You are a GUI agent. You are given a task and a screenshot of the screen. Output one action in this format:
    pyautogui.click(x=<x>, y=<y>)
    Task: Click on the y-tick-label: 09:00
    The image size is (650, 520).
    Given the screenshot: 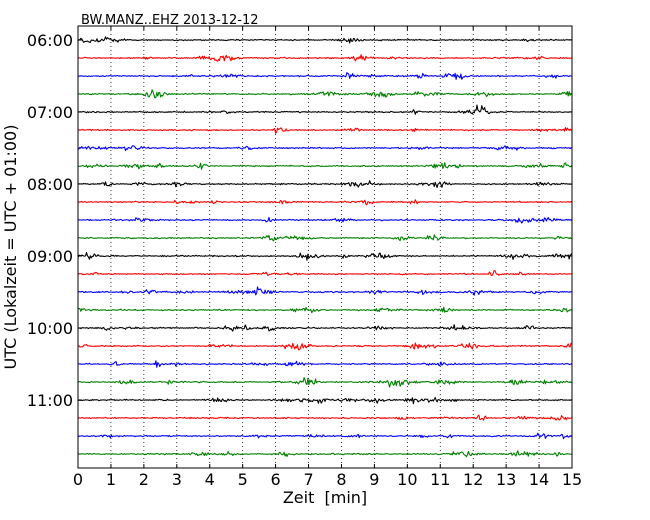 What is the action you would take?
    pyautogui.click(x=50, y=256)
    